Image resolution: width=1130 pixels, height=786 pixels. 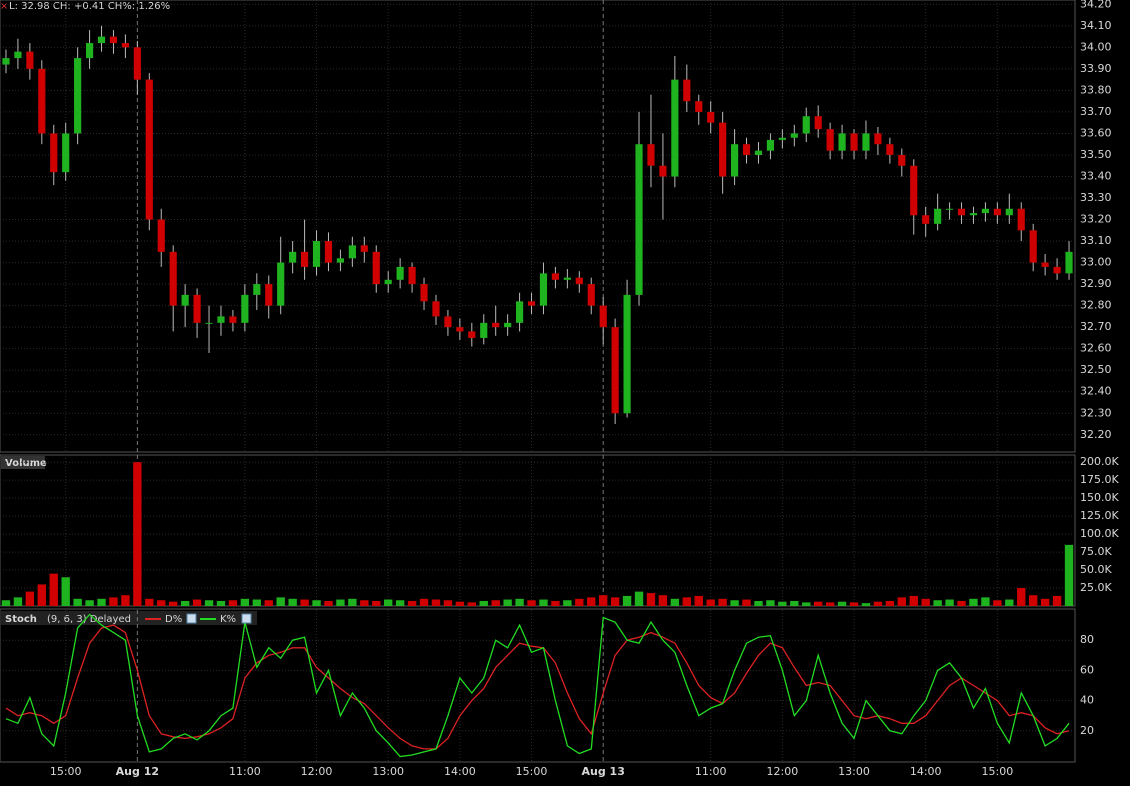 What do you see at coordinates (1096, 412) in the screenshot?
I see `y-tick-label: 32.30` at bounding box center [1096, 412].